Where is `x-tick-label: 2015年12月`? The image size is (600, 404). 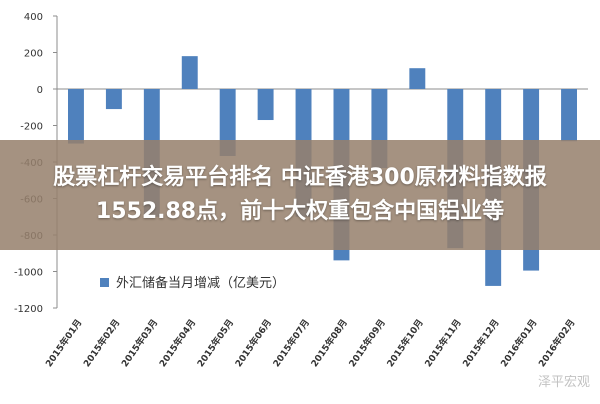 x-tick-label: 2015年12月 is located at coordinates (481, 343).